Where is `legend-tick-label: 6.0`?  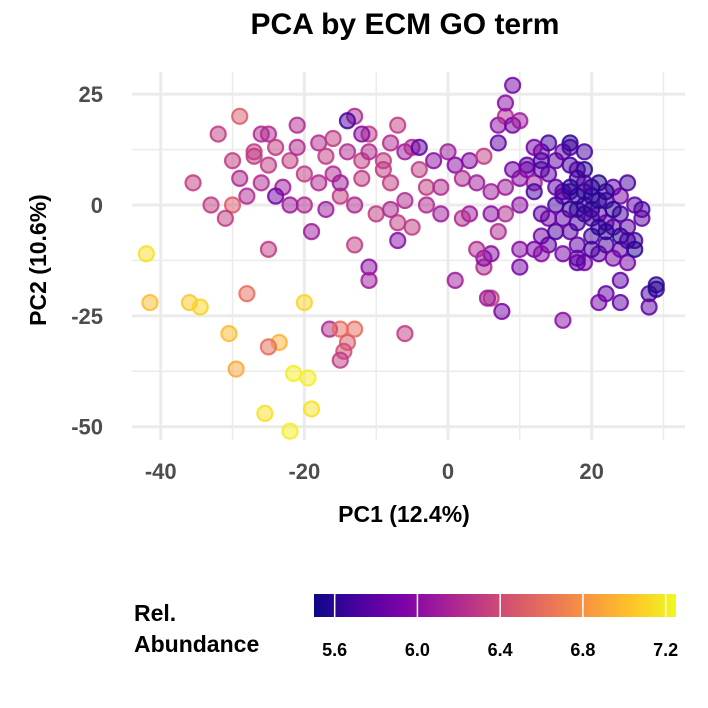
legend-tick-label: 6.0 is located at coordinates (417, 650).